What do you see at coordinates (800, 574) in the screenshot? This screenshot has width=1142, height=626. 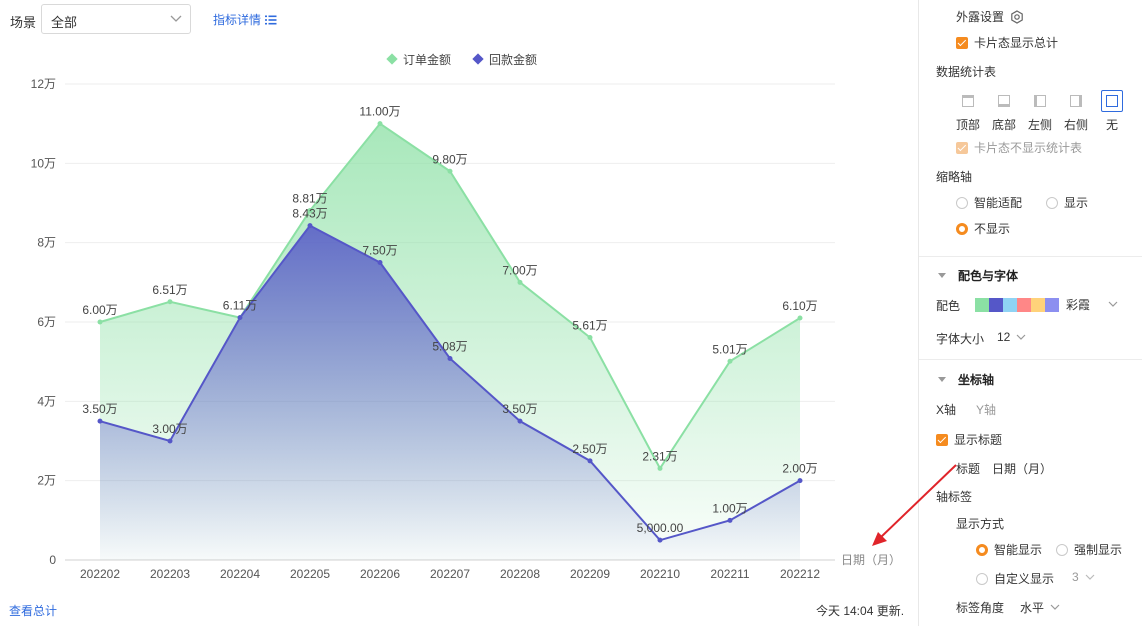 I see `x-tick-label: 202212` at bounding box center [800, 574].